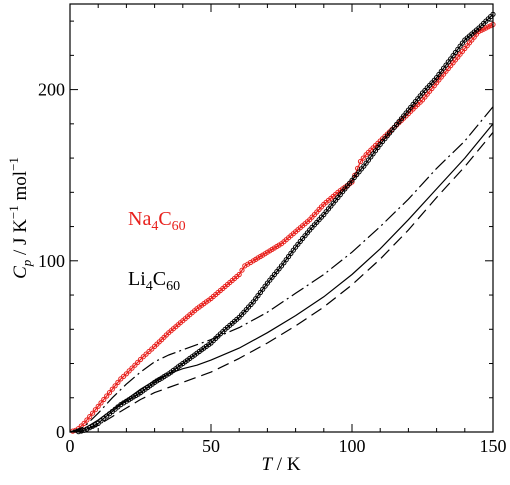  Describe the element at coordinates (493, 446) in the screenshot. I see `x-tick-label: 150` at that location.